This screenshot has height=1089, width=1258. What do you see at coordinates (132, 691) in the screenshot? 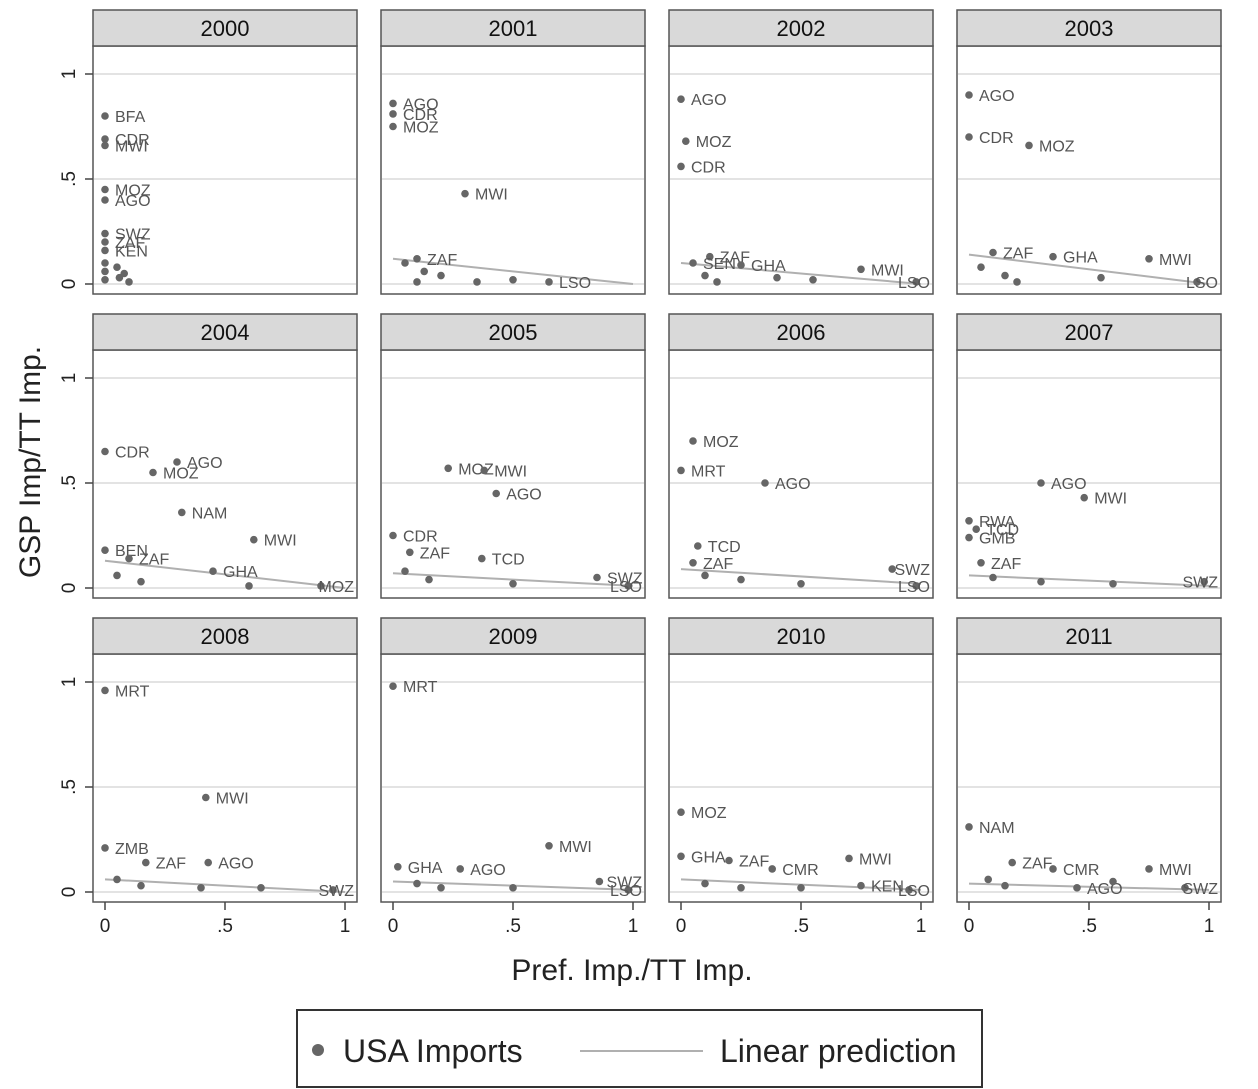
I see `point-label: MRT` at bounding box center [132, 691].